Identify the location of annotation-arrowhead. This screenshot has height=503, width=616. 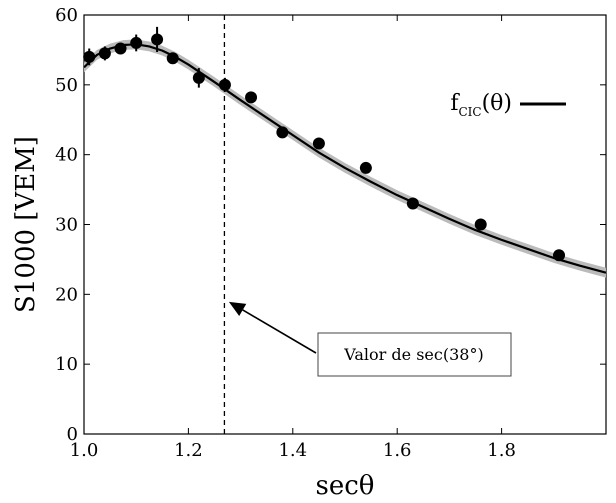
(237, 308).